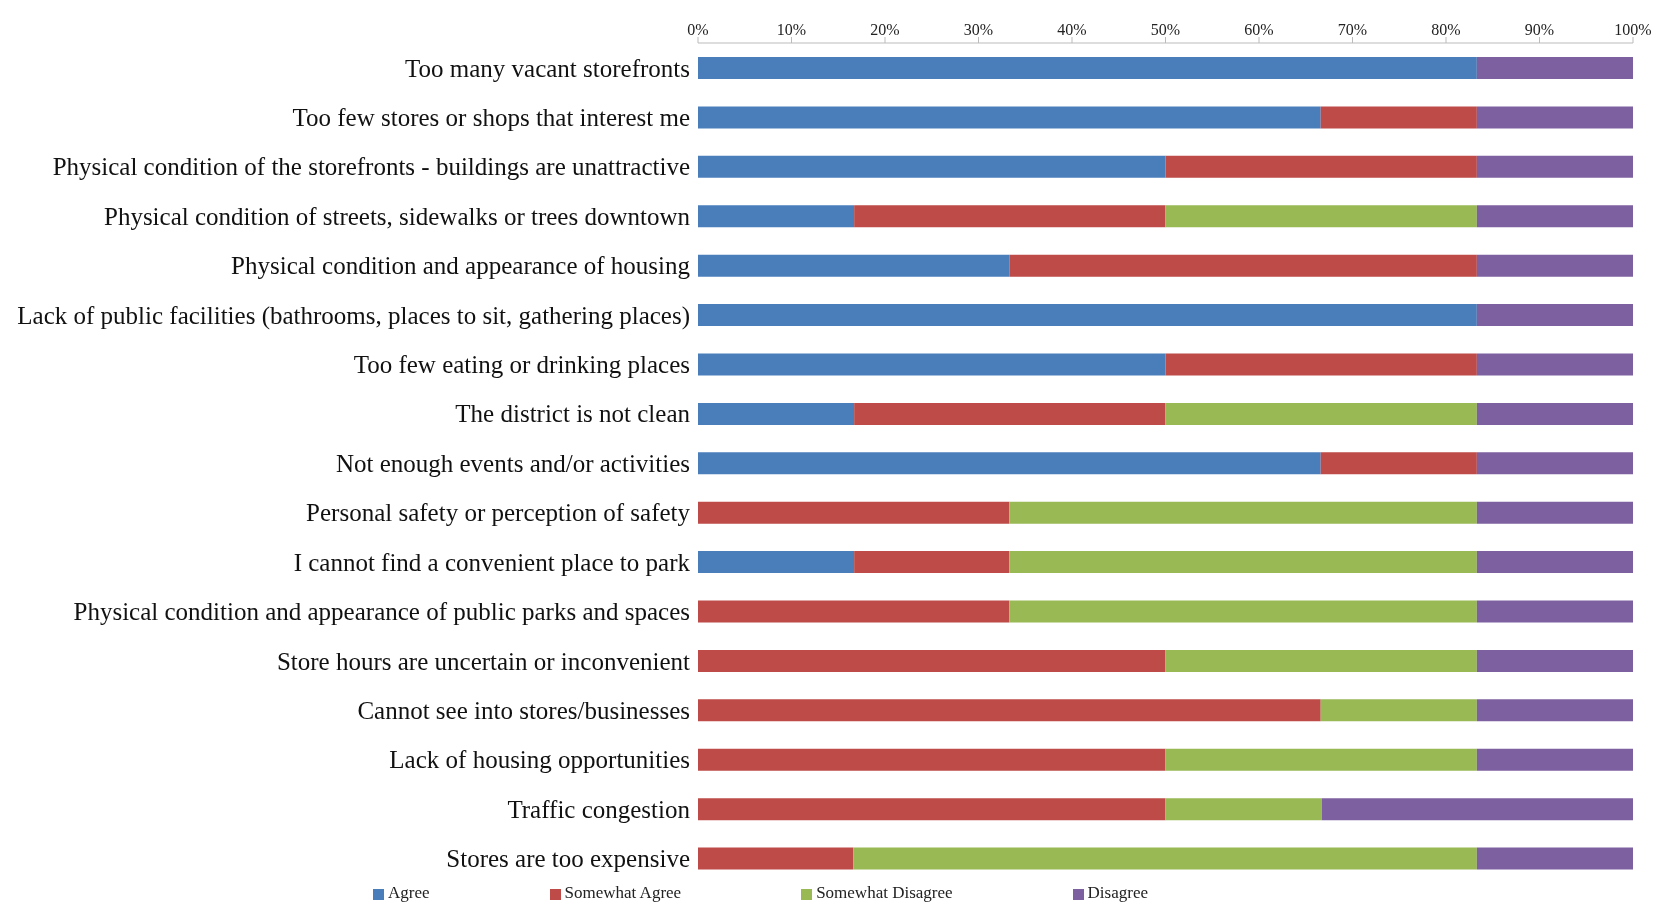 Image resolution: width=1666 pixels, height=918 pixels. What do you see at coordinates (573, 414) in the screenshot?
I see `y-tick-label: The district is not clean` at bounding box center [573, 414].